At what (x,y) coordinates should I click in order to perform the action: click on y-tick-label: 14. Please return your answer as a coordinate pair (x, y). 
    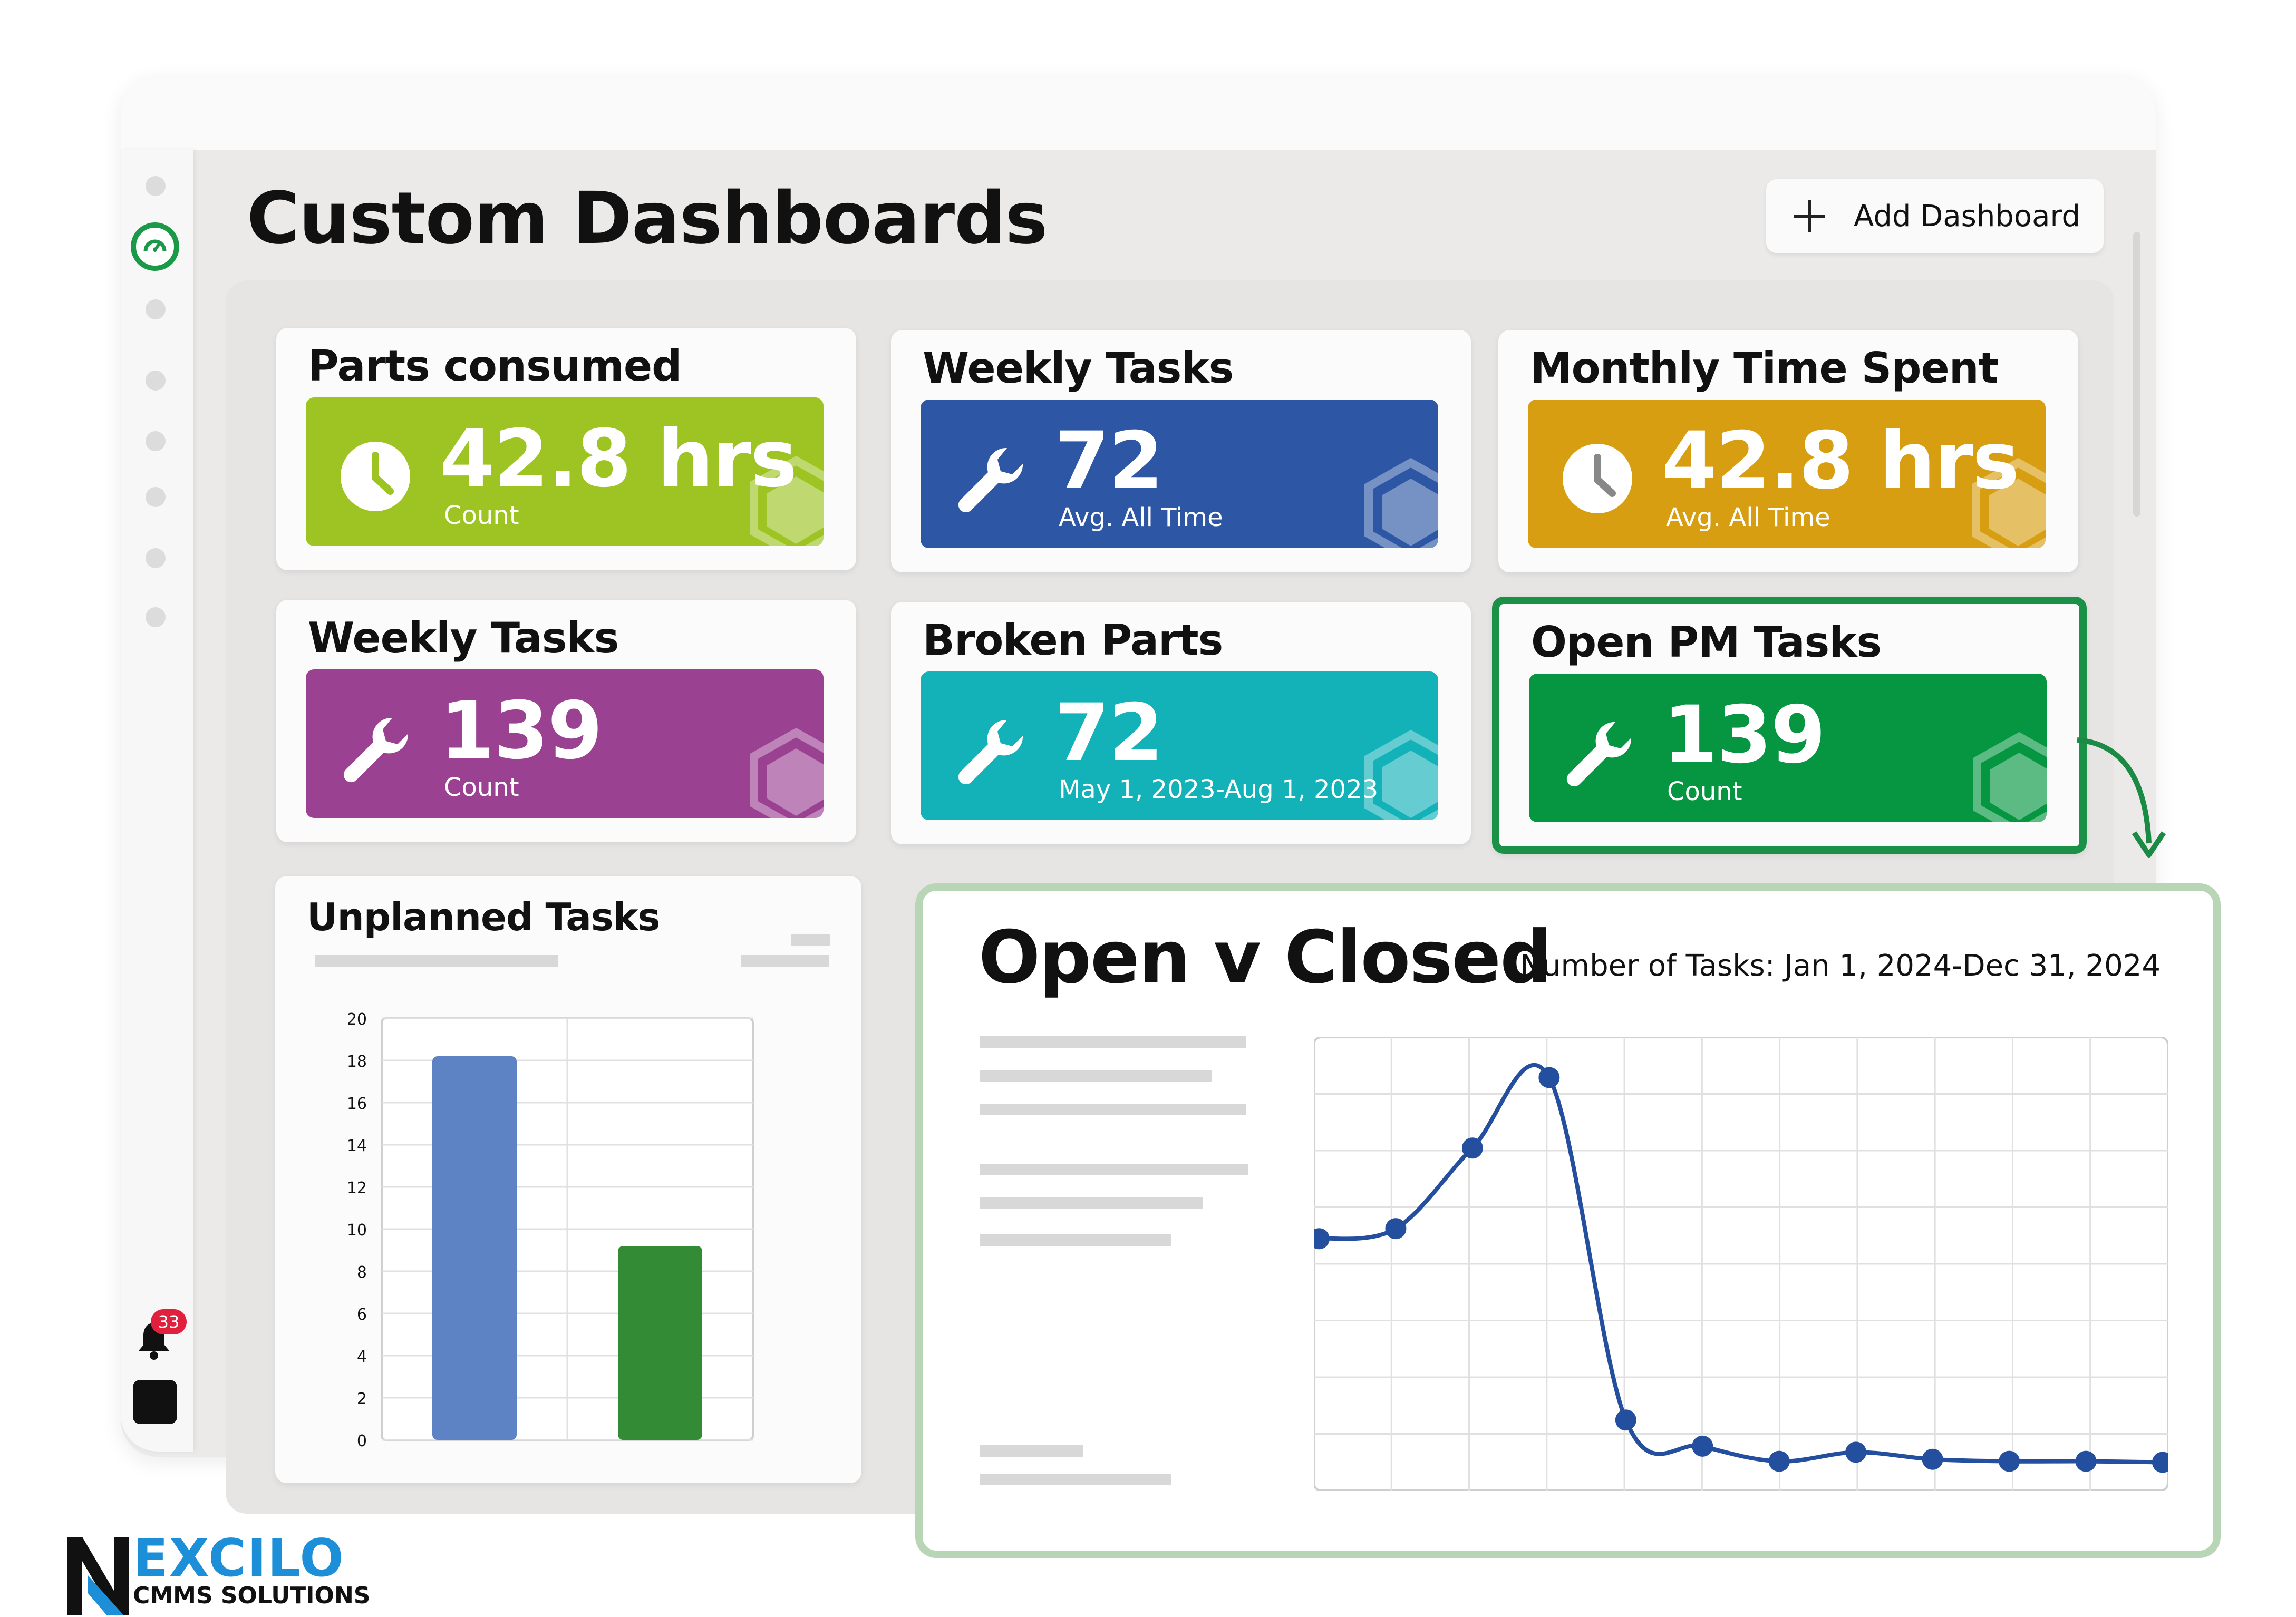
    Looking at the image, I should click on (357, 1146).